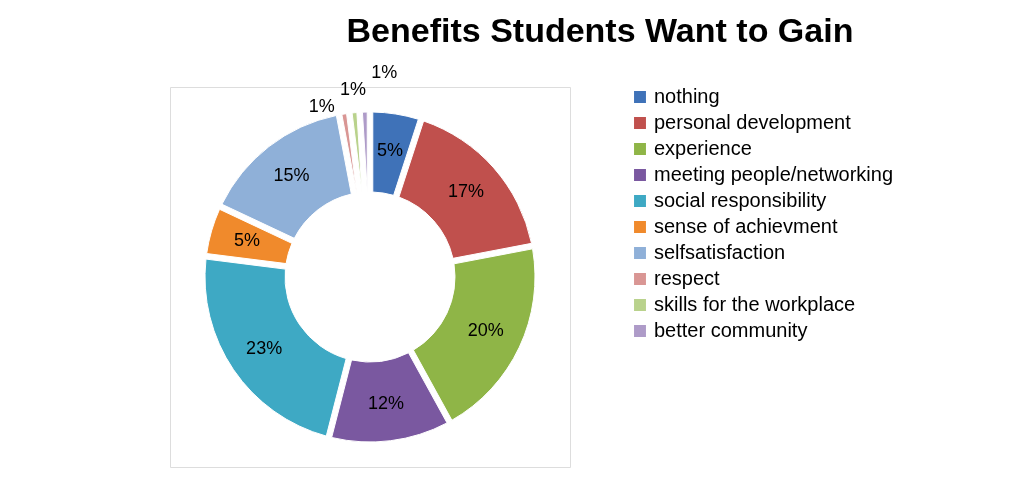 This screenshot has width=1030, height=497. What do you see at coordinates (720, 252) in the screenshot?
I see `legend-label: selfsatisfaction` at bounding box center [720, 252].